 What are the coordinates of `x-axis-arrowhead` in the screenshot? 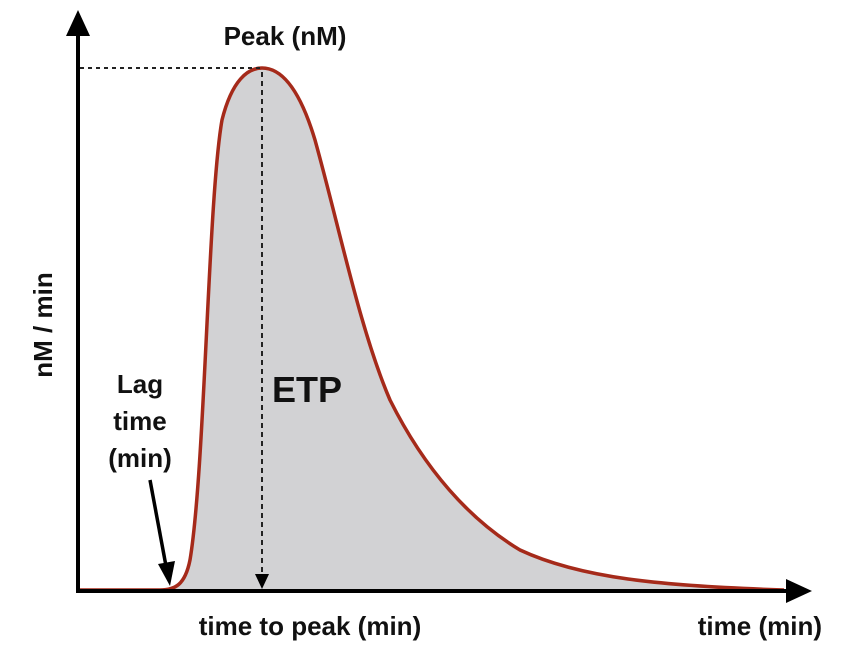 It's located at (799, 591).